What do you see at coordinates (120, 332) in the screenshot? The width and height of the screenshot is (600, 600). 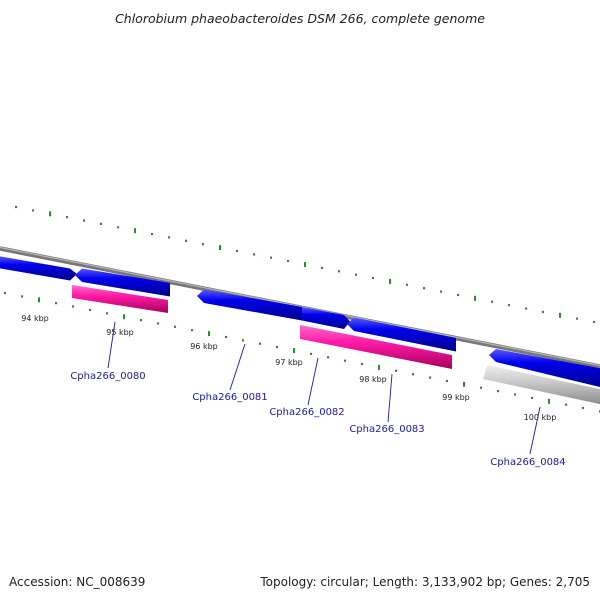 I see `scale-label: 95 kbp` at bounding box center [120, 332].